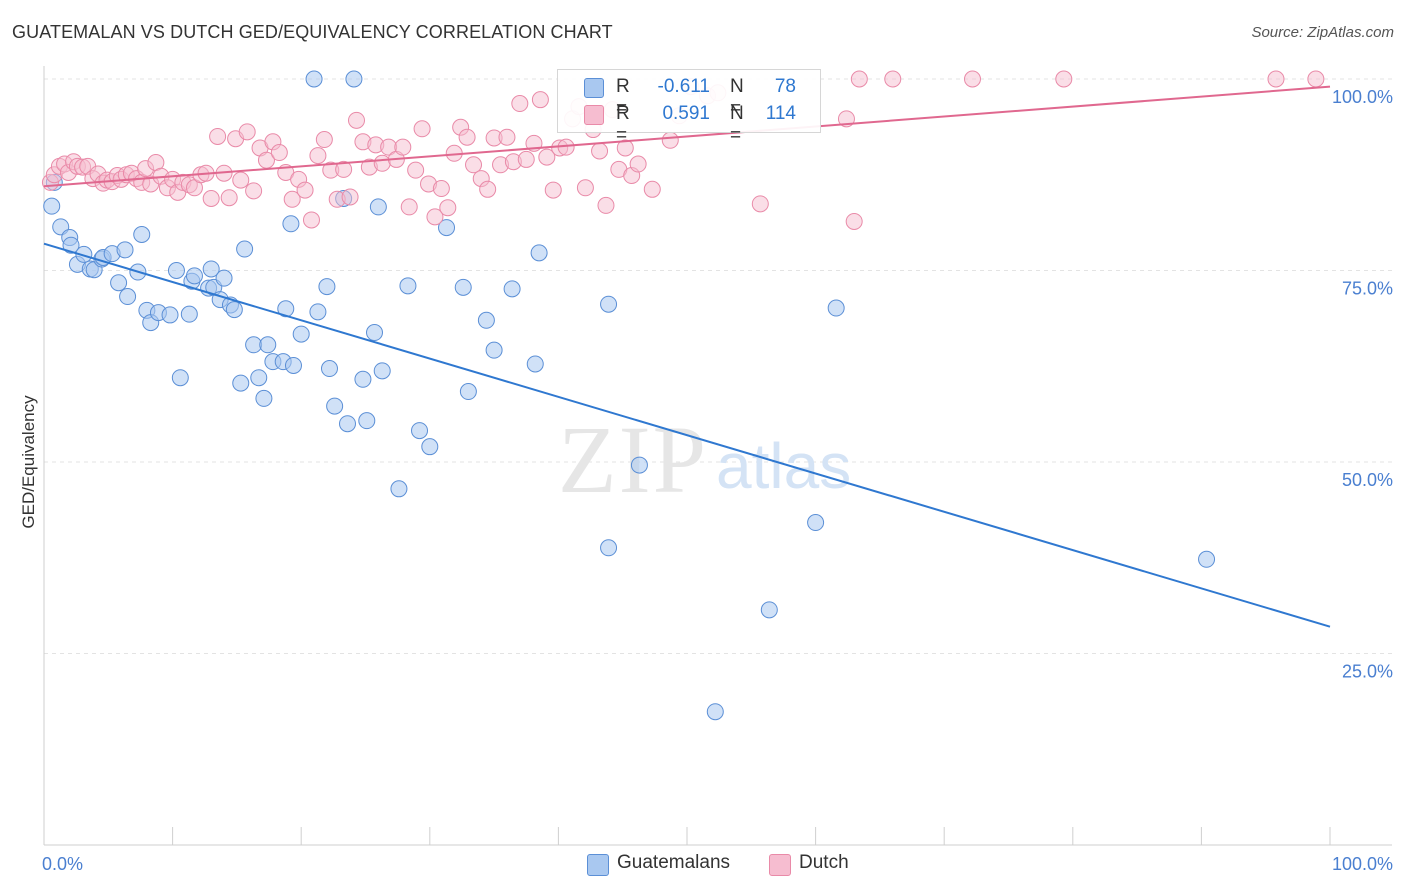 The width and height of the screenshot is (1406, 892). Describe the element at coordinates (62, 864) in the screenshot. I see `x-tick-label: 0.0%` at that location.